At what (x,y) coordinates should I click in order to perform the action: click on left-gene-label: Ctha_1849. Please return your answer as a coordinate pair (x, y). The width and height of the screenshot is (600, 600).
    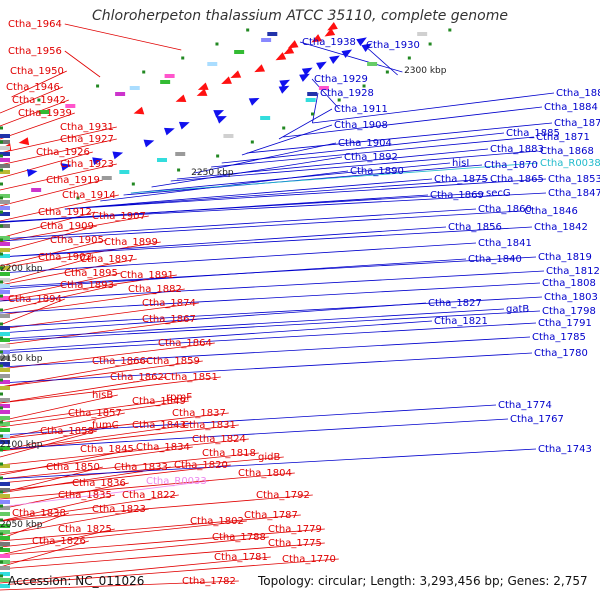
    Looking at the image, I should click on (159, 401).